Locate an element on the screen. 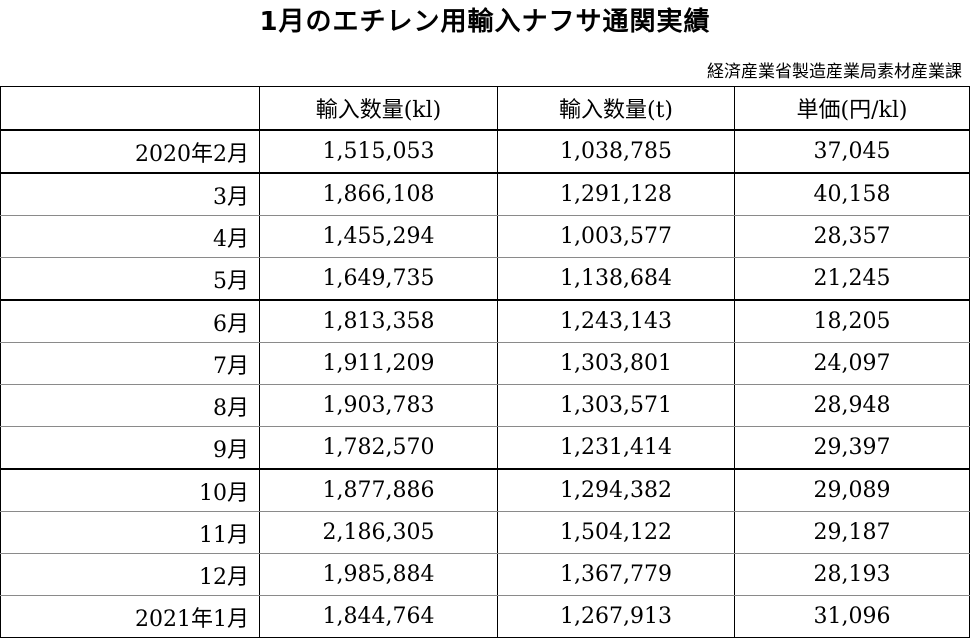 The width and height of the screenshot is (970, 638). row-volume-t: 1,294,382 is located at coordinates (616, 490).